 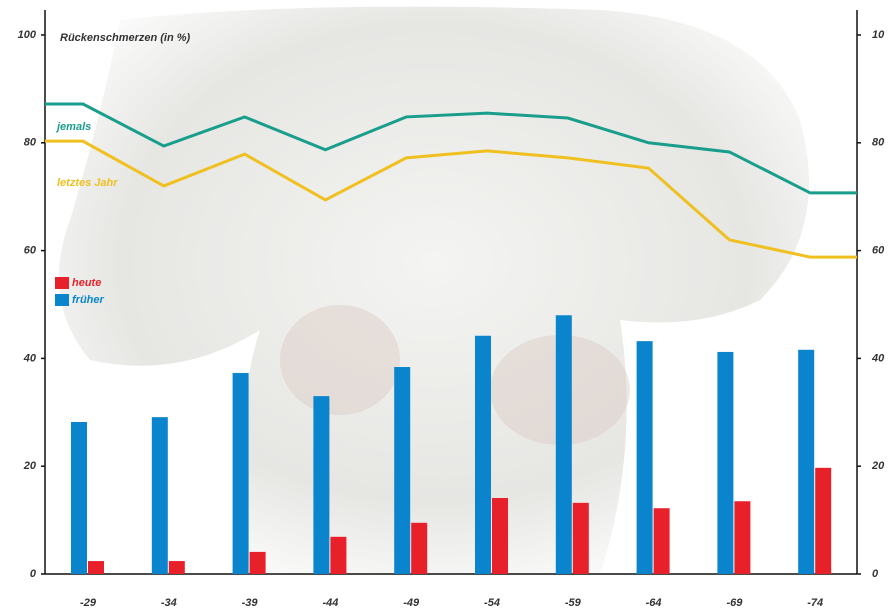 I want to click on x-tick-label: -34, so click(x=169, y=603).